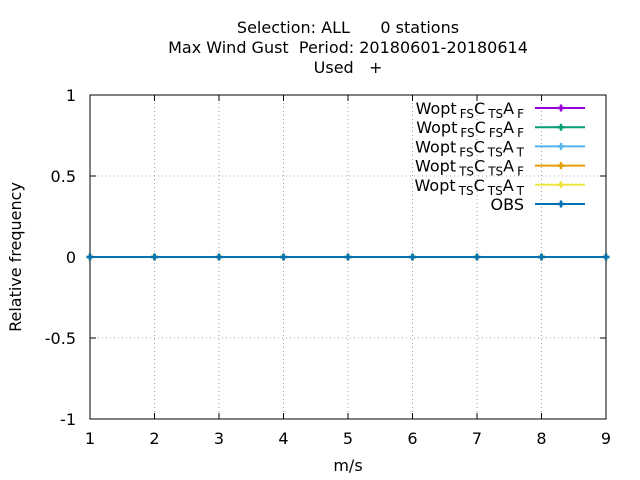 The image size is (640, 480). I want to click on x-tick-label: 9, so click(606, 438).